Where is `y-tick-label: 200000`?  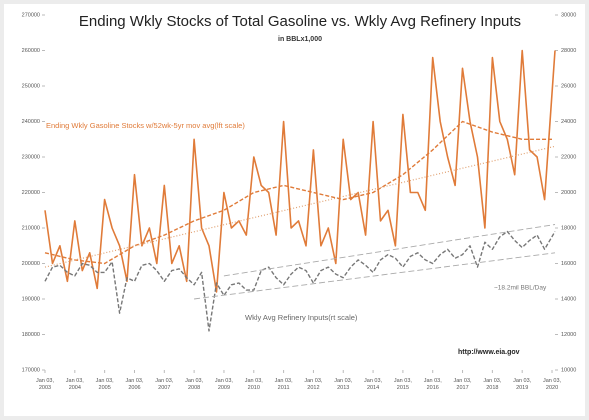 y-tick-label: 200000 is located at coordinates (31, 264).